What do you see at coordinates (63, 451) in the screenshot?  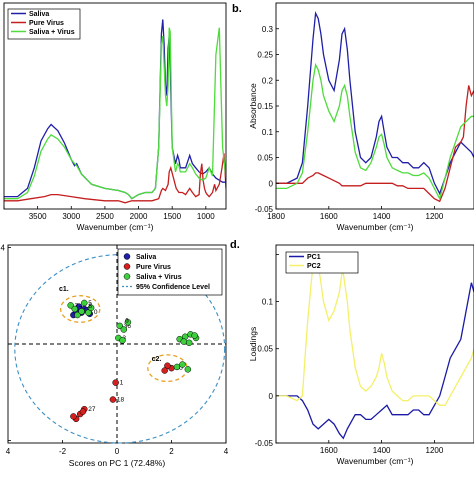 I see `x-tick-label: -2` at bounding box center [63, 451].